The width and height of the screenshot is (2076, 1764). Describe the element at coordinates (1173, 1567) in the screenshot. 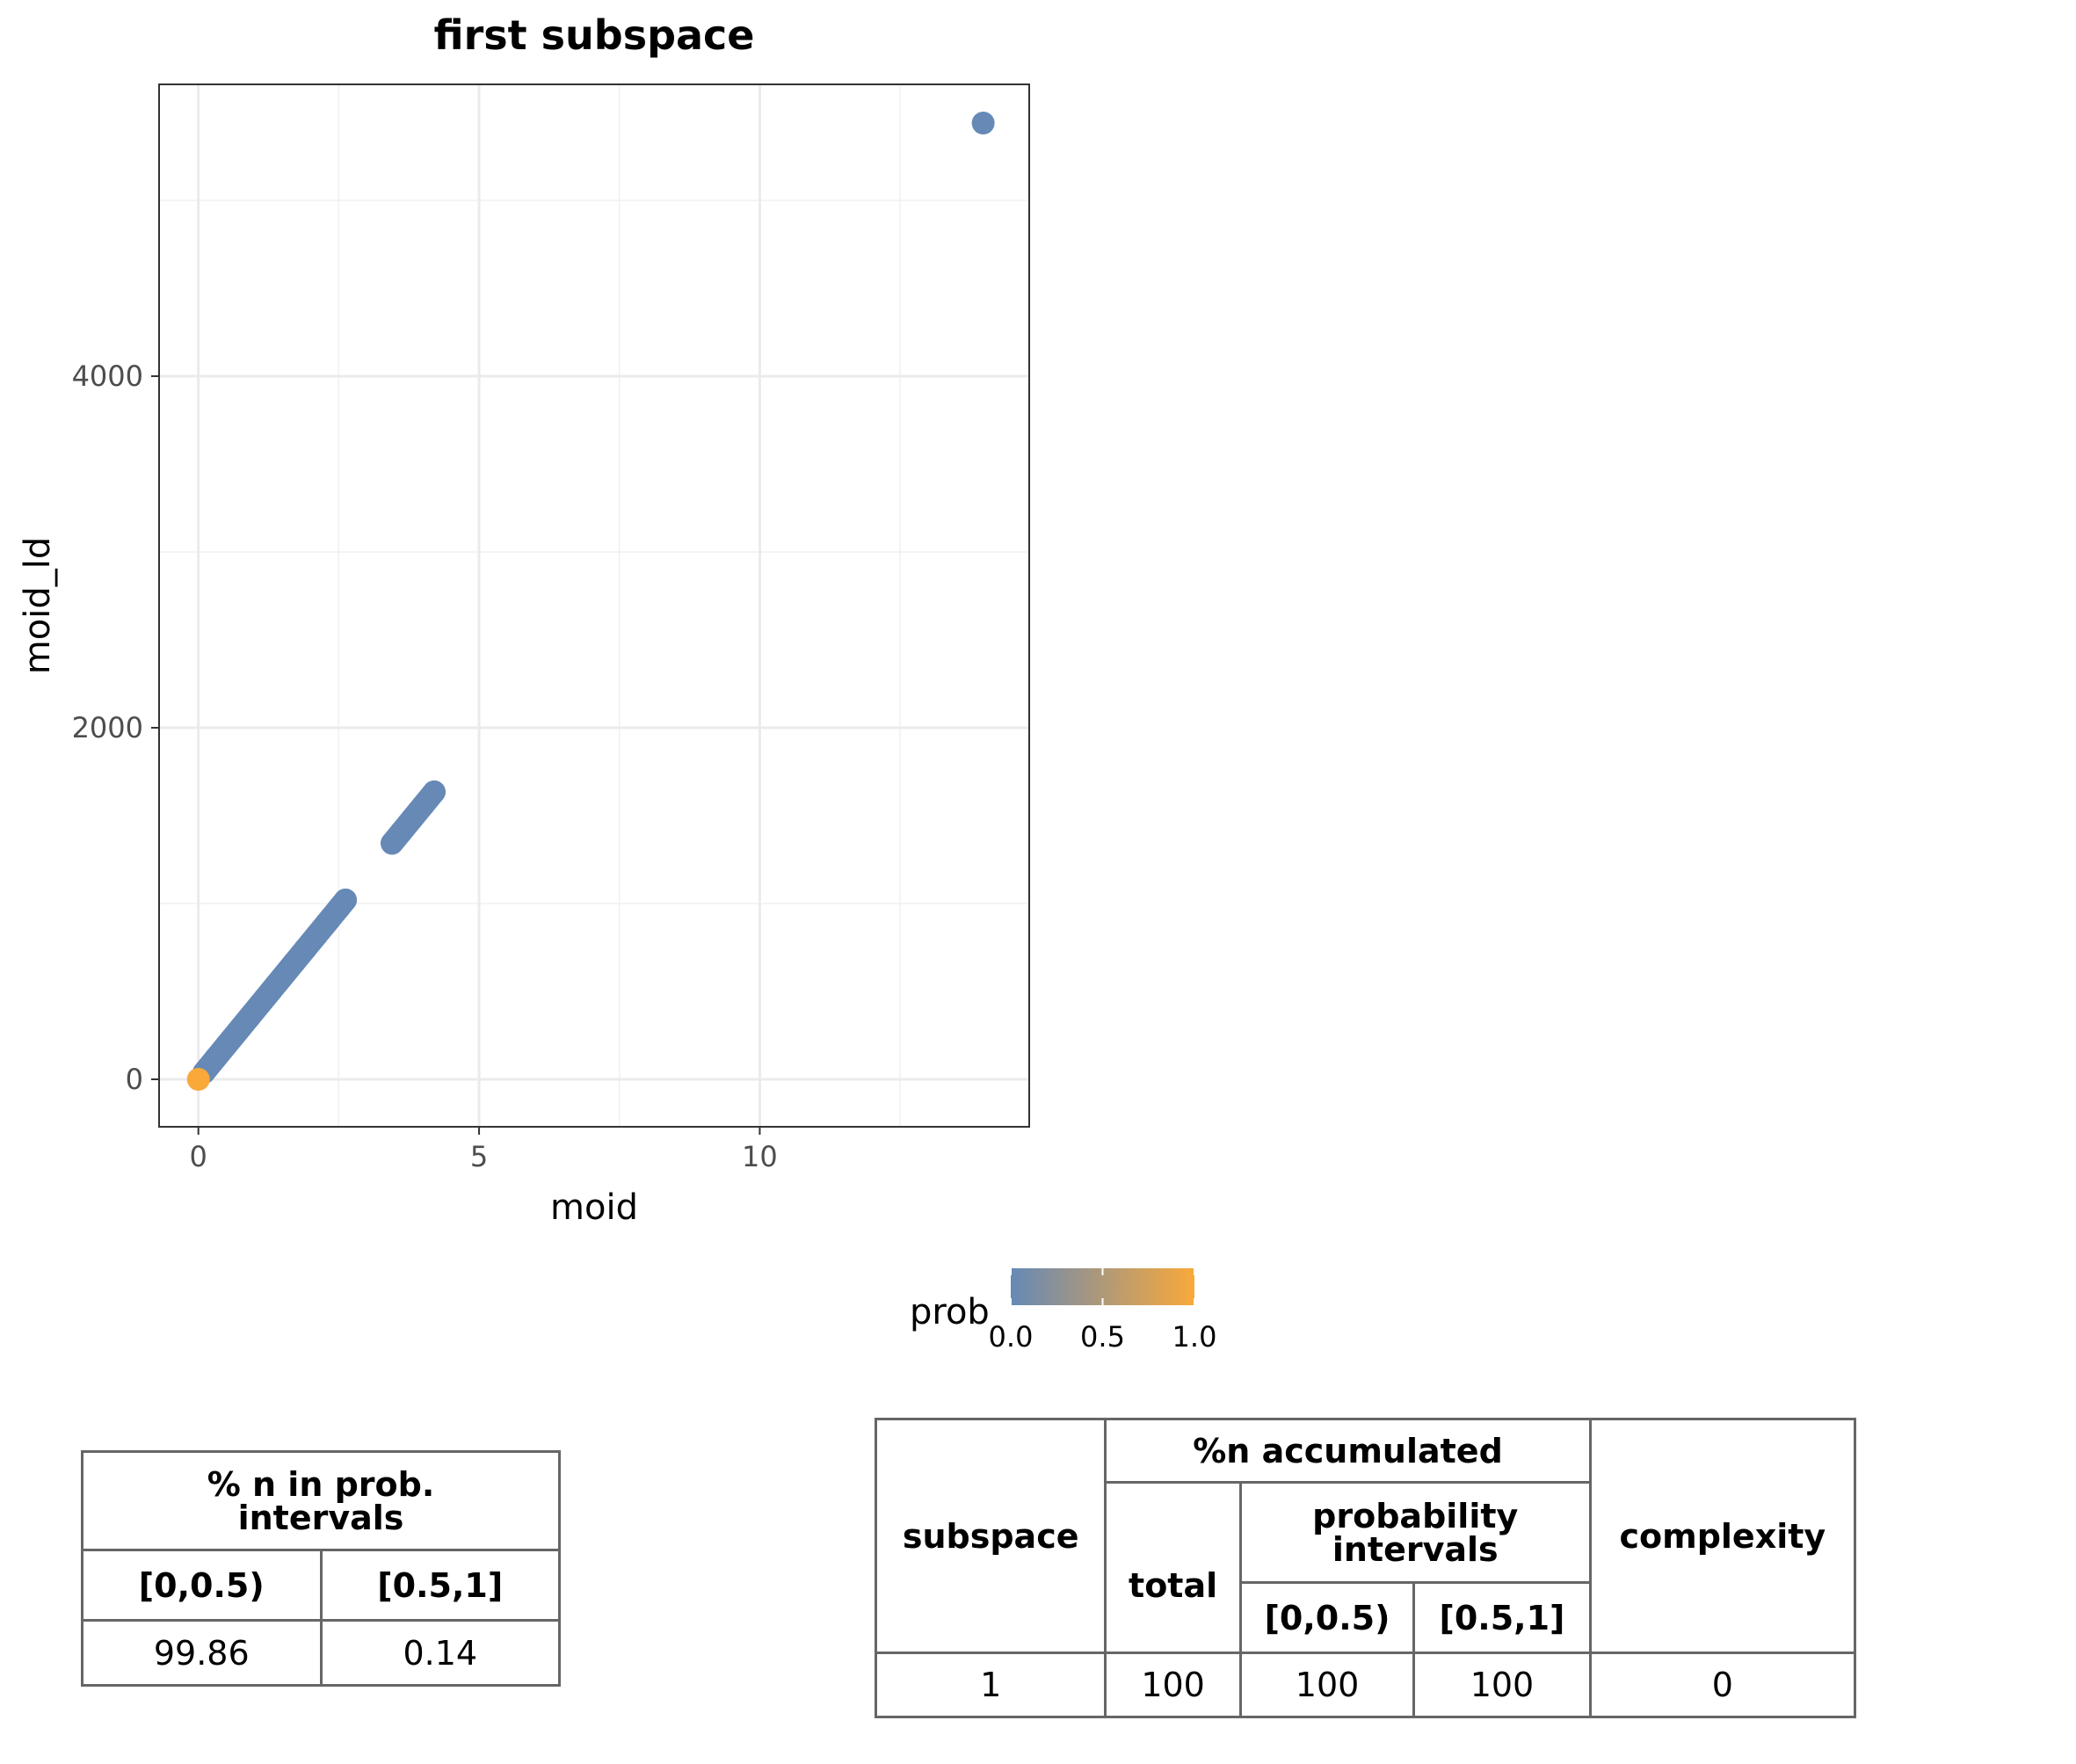

I see `total-header: total` at that location.